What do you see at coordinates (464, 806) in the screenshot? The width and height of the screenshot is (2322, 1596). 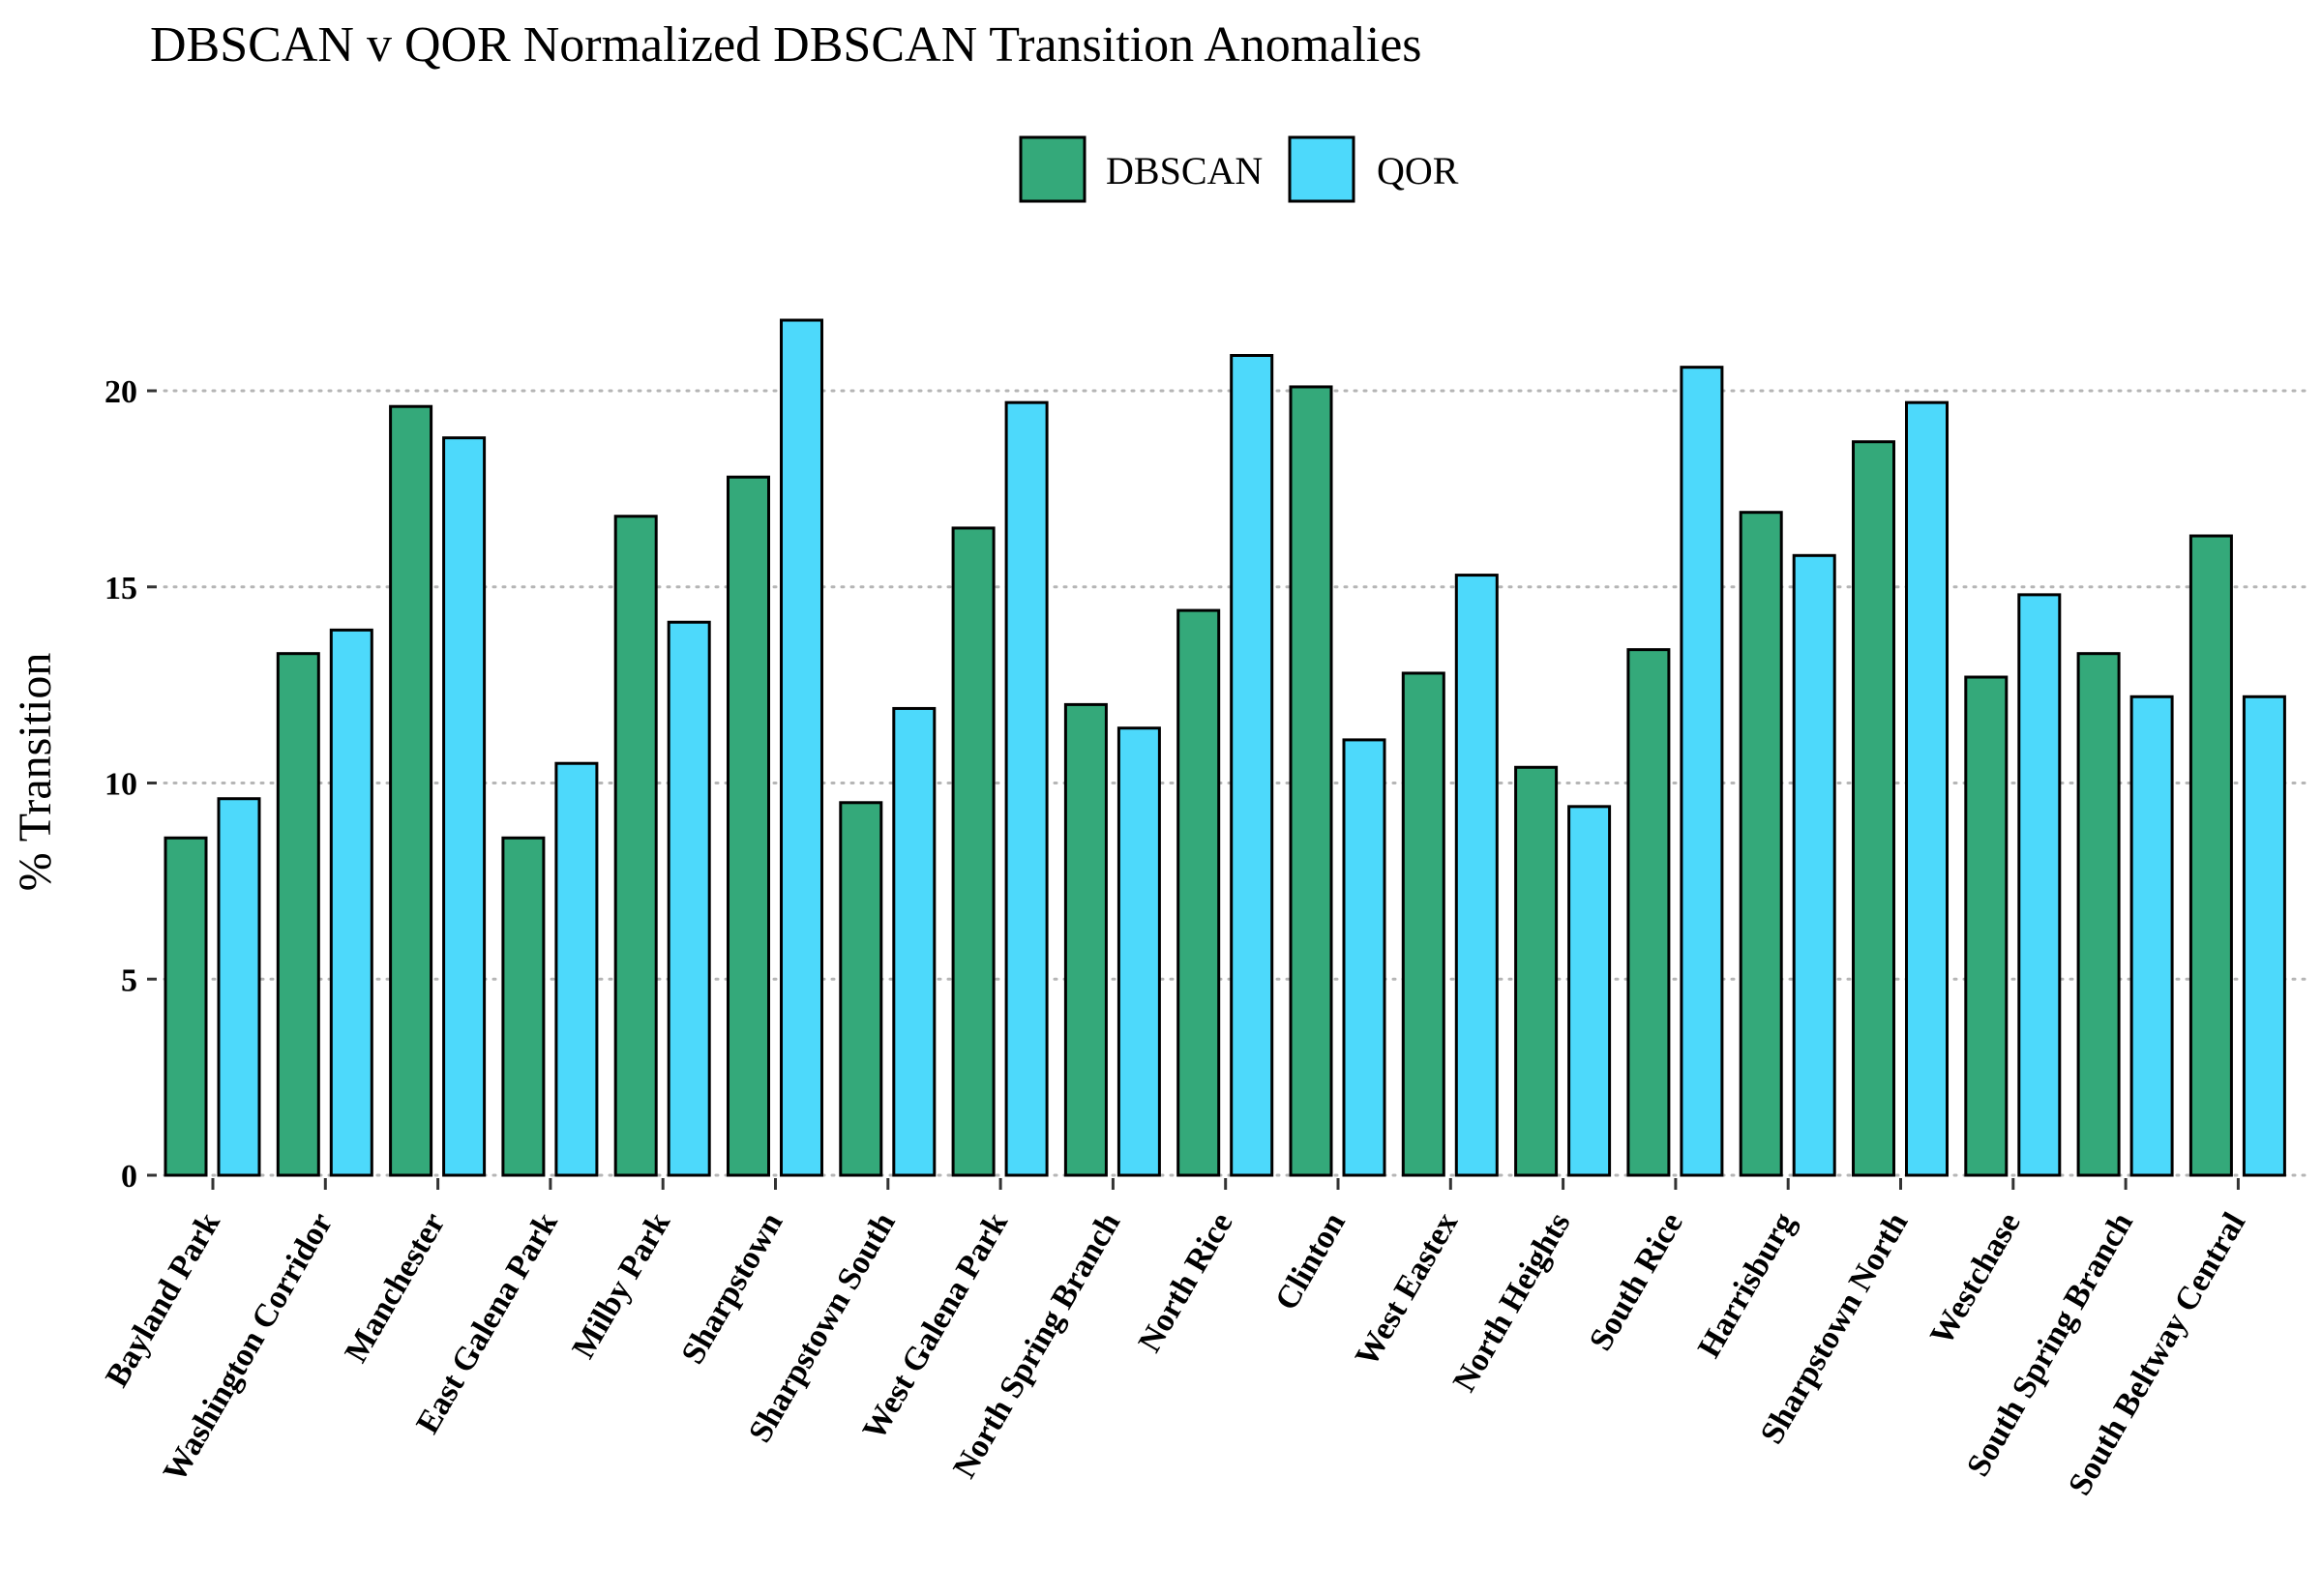 I see `bar-qor-manchester` at bounding box center [464, 806].